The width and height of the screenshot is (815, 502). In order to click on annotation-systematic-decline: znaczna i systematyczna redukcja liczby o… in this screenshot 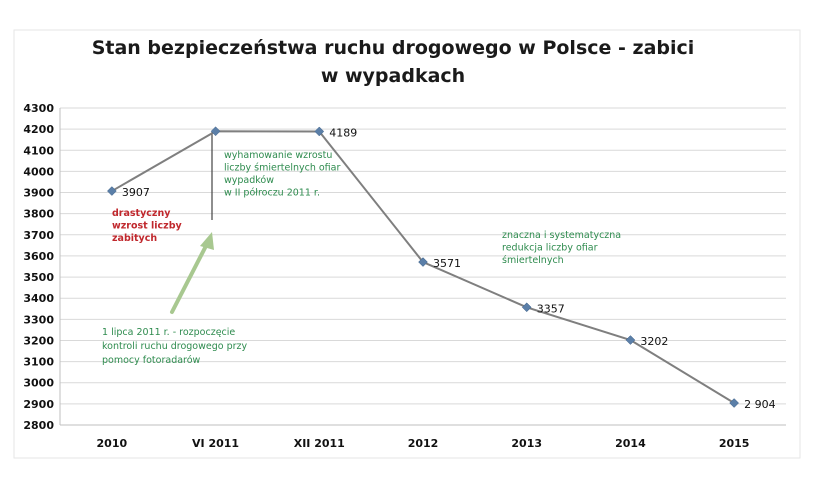, I will do `click(561, 248)`.